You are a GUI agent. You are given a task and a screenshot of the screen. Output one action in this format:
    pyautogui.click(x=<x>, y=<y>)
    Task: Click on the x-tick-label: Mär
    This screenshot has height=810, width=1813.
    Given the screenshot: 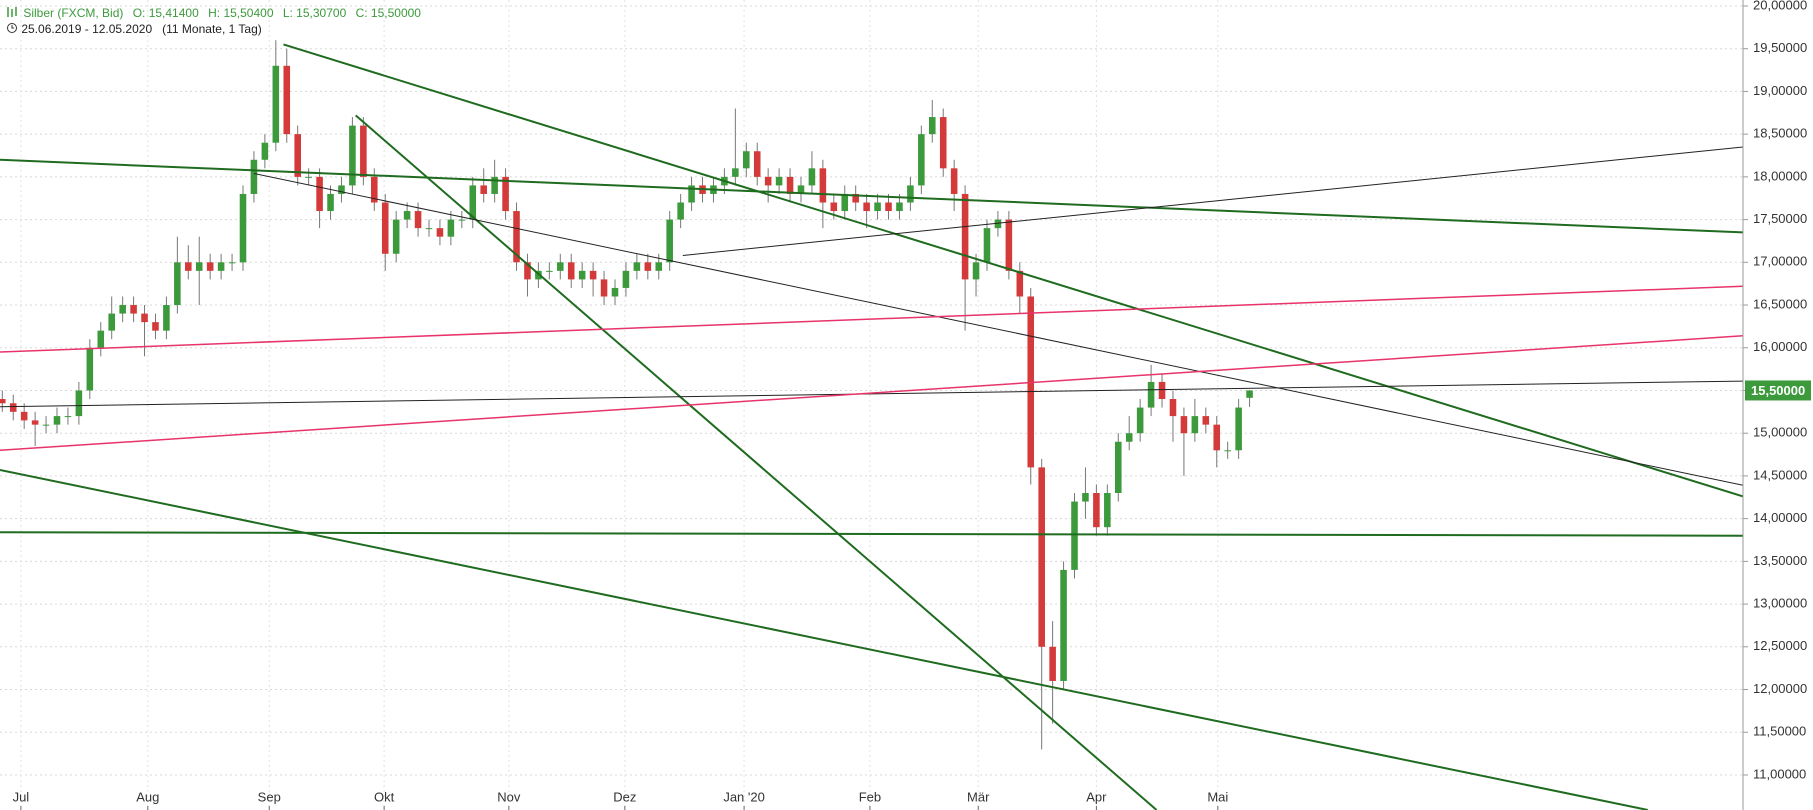 What is the action you would take?
    pyautogui.click(x=978, y=796)
    